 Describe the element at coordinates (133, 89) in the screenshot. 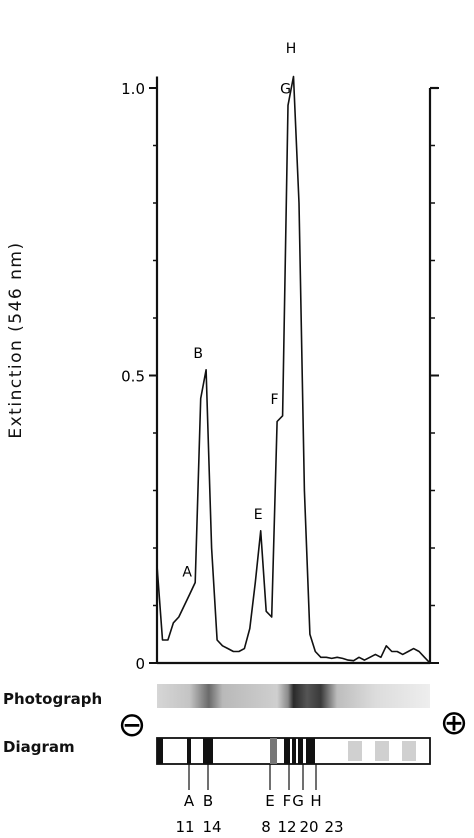

I see `y-tick-label: 1.0` at that location.